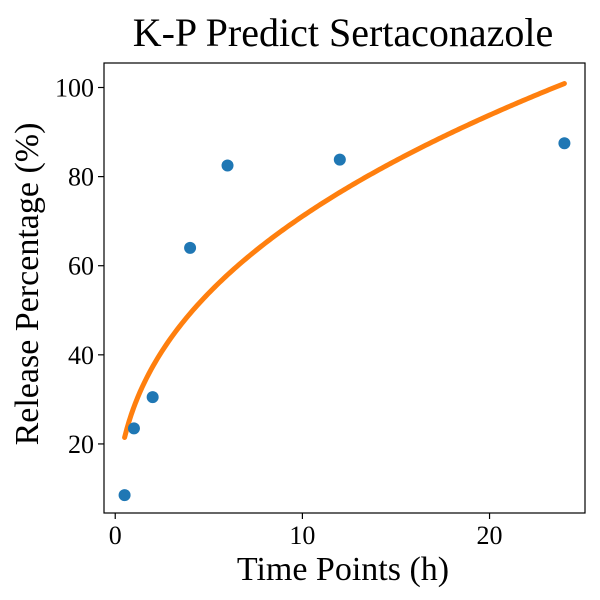 This screenshot has height=600, width=600. Describe the element at coordinates (27, 284) in the screenshot. I see `y-axis-label: Release Percentage (%)` at that location.